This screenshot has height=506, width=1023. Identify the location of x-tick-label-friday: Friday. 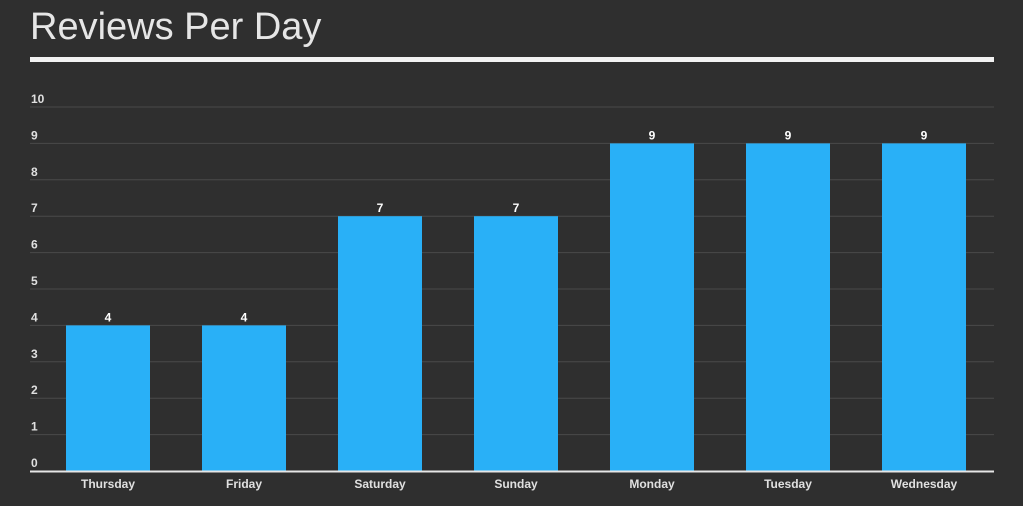
(244, 484).